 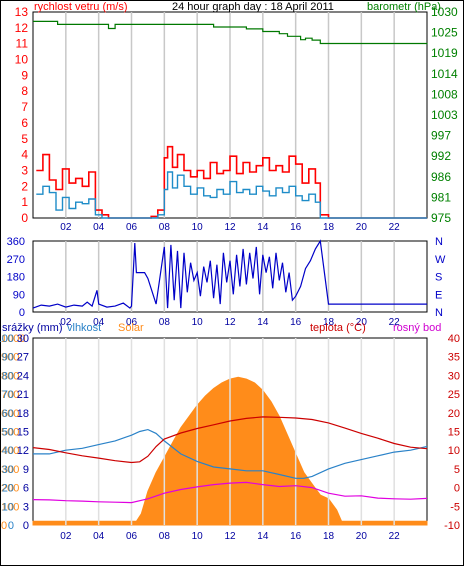 What do you see at coordinates (444, 94) in the screenshot?
I see `barometer-tick: 1008` at bounding box center [444, 94].